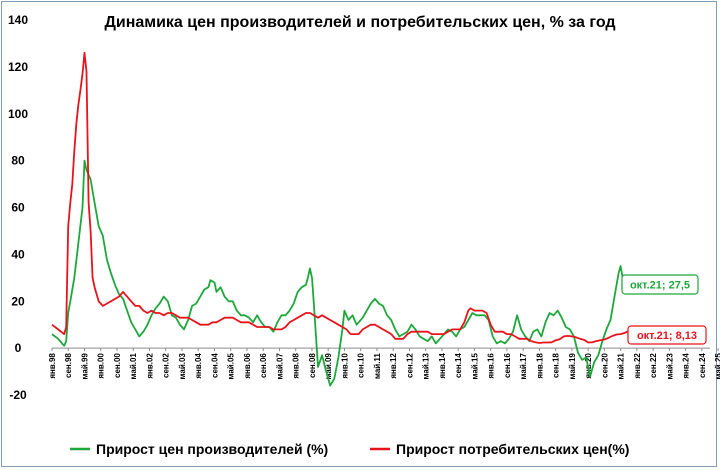  What do you see at coordinates (231, 366) in the screenshot?
I see `x-tick-label: май.05` at bounding box center [231, 366].